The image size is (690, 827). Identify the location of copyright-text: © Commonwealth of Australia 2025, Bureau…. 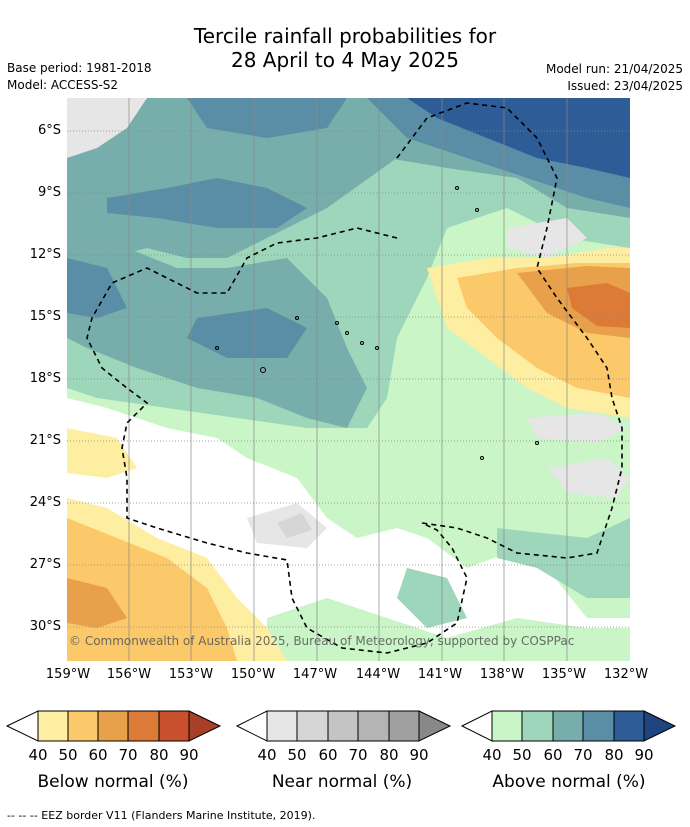
(321, 641).